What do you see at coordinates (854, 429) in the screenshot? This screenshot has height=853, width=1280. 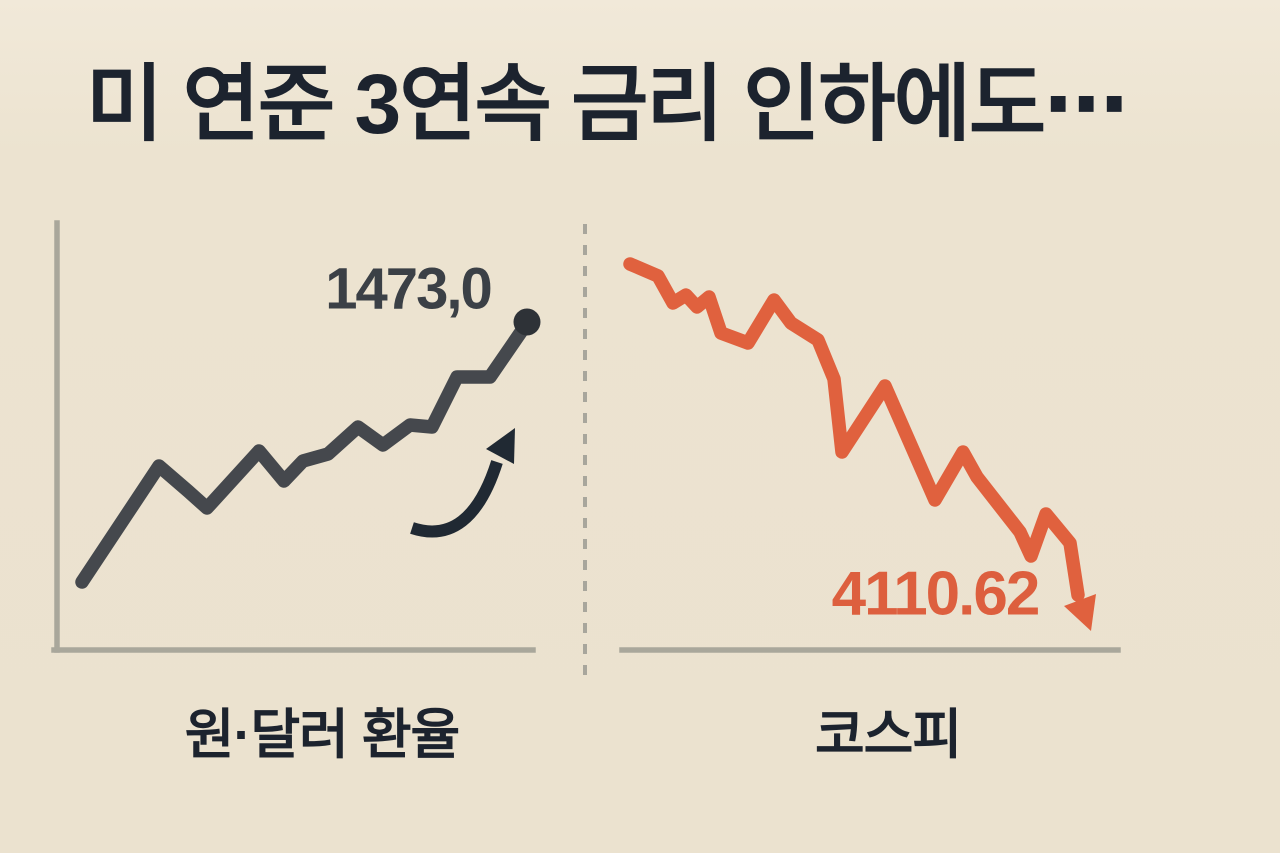 I see `kospi-line` at bounding box center [854, 429].